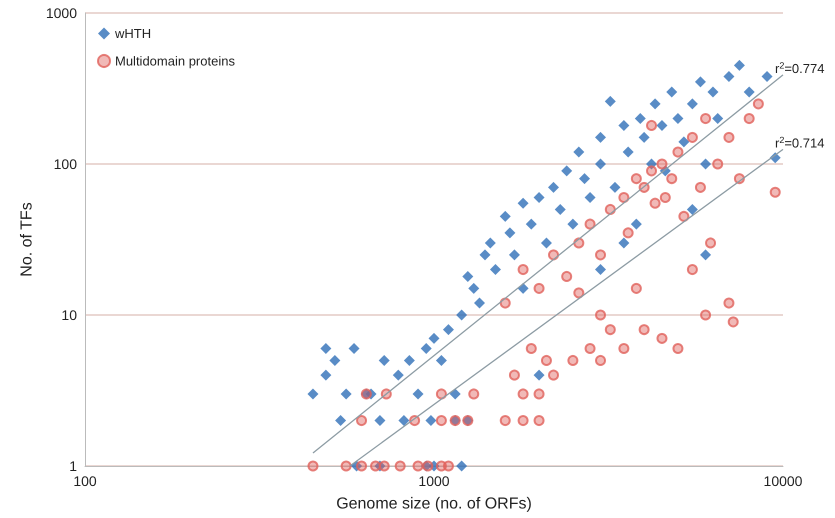 The width and height of the screenshot is (835, 518). I want to click on x-axis-title: Genome size (no. of ORFs), so click(434, 504).